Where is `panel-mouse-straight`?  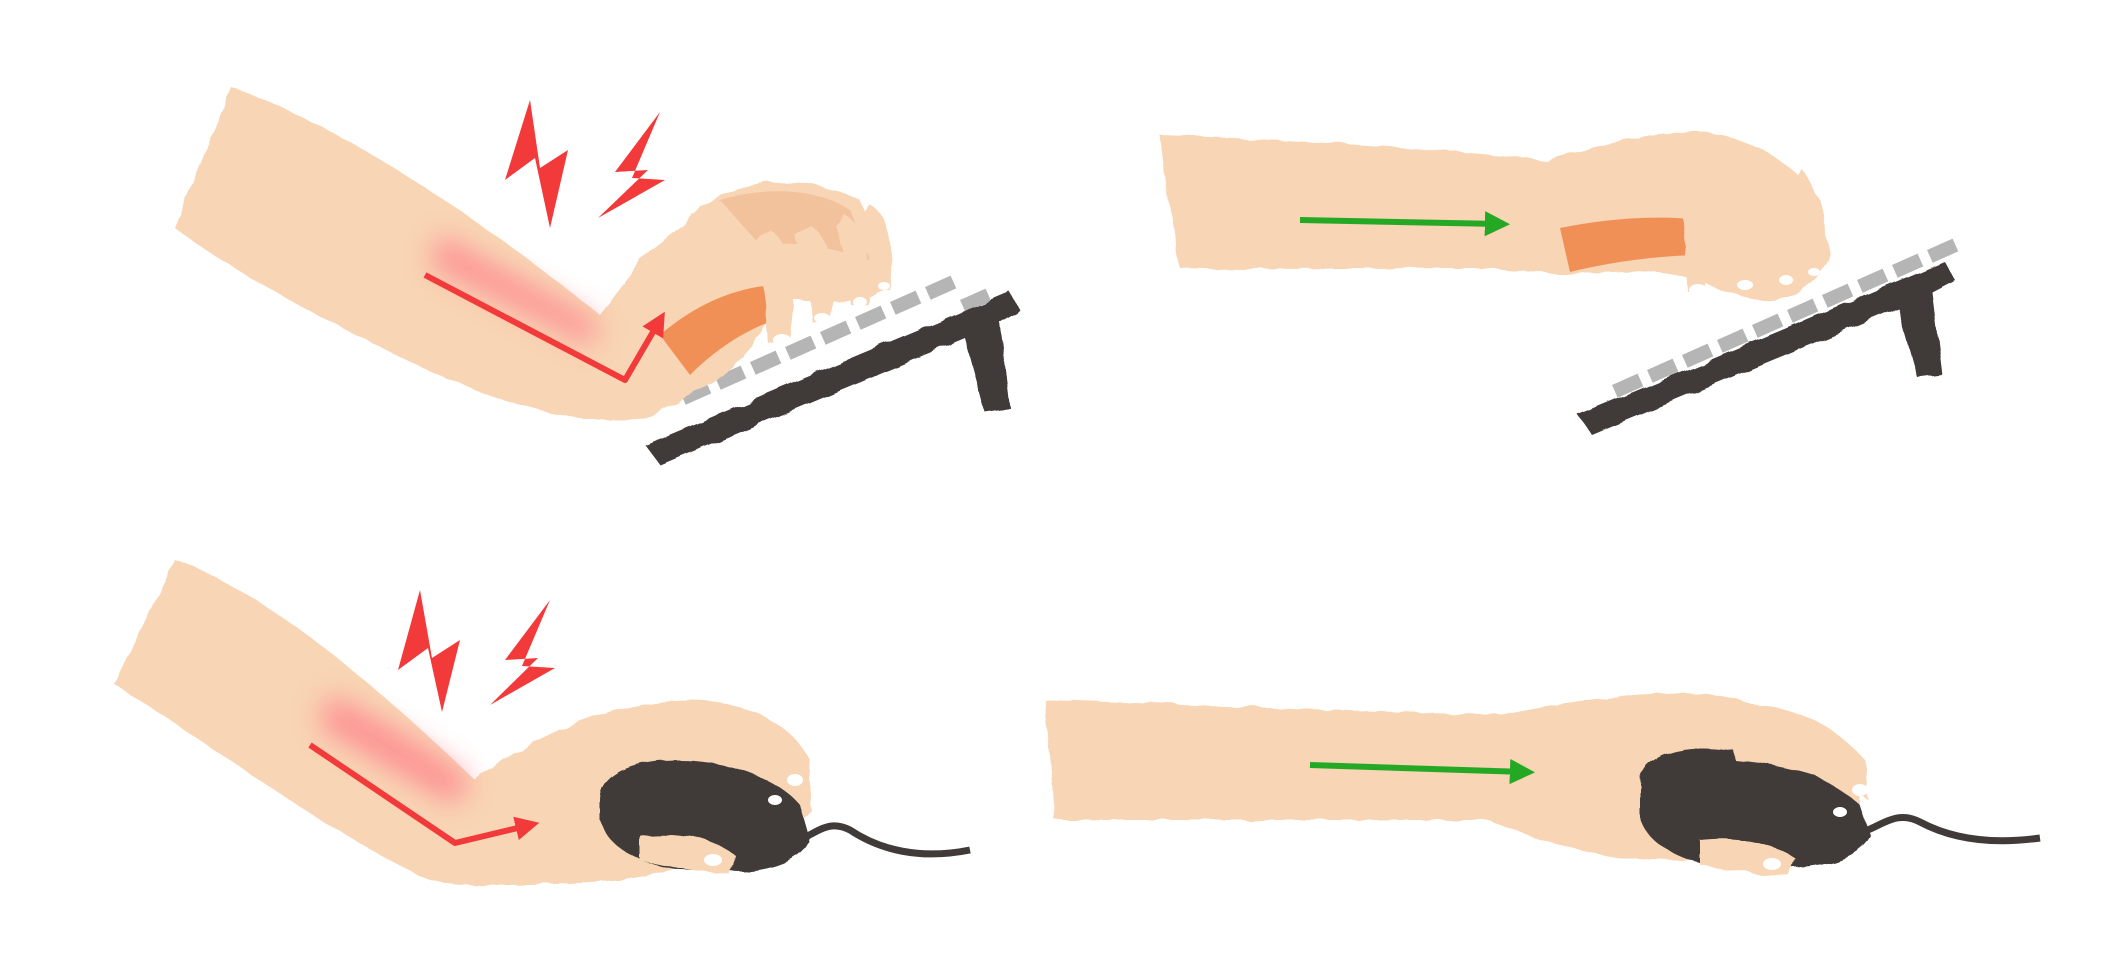
panel-mouse-straight is located at coordinates (1543, 784).